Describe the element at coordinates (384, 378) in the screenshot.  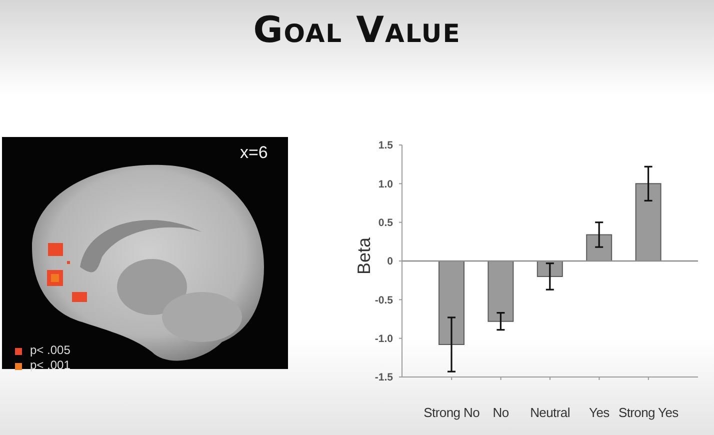
I see `y-tick-label: -1.5` at that location.